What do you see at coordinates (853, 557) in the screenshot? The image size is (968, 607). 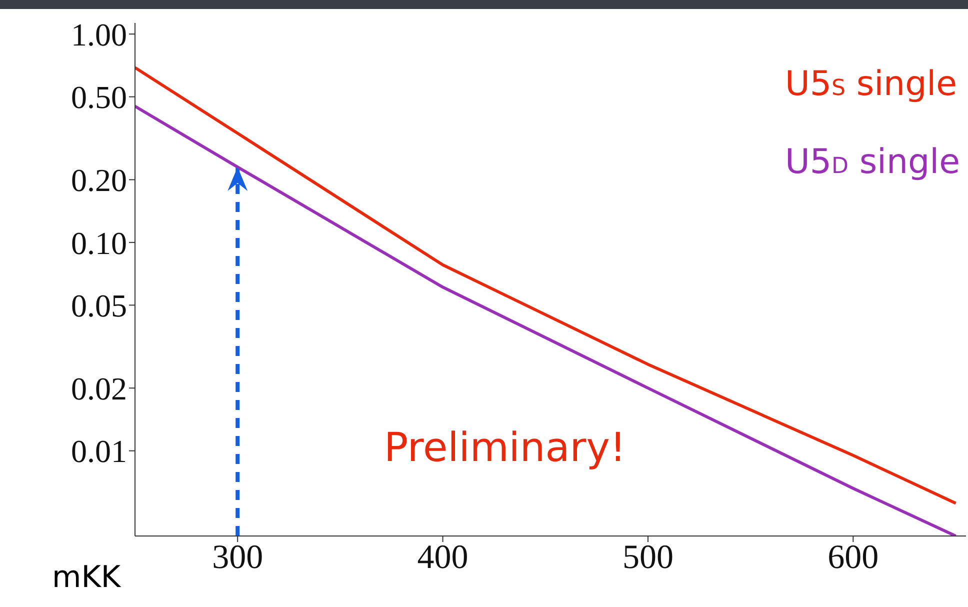 I see `x-tick-label: 600` at bounding box center [853, 557].